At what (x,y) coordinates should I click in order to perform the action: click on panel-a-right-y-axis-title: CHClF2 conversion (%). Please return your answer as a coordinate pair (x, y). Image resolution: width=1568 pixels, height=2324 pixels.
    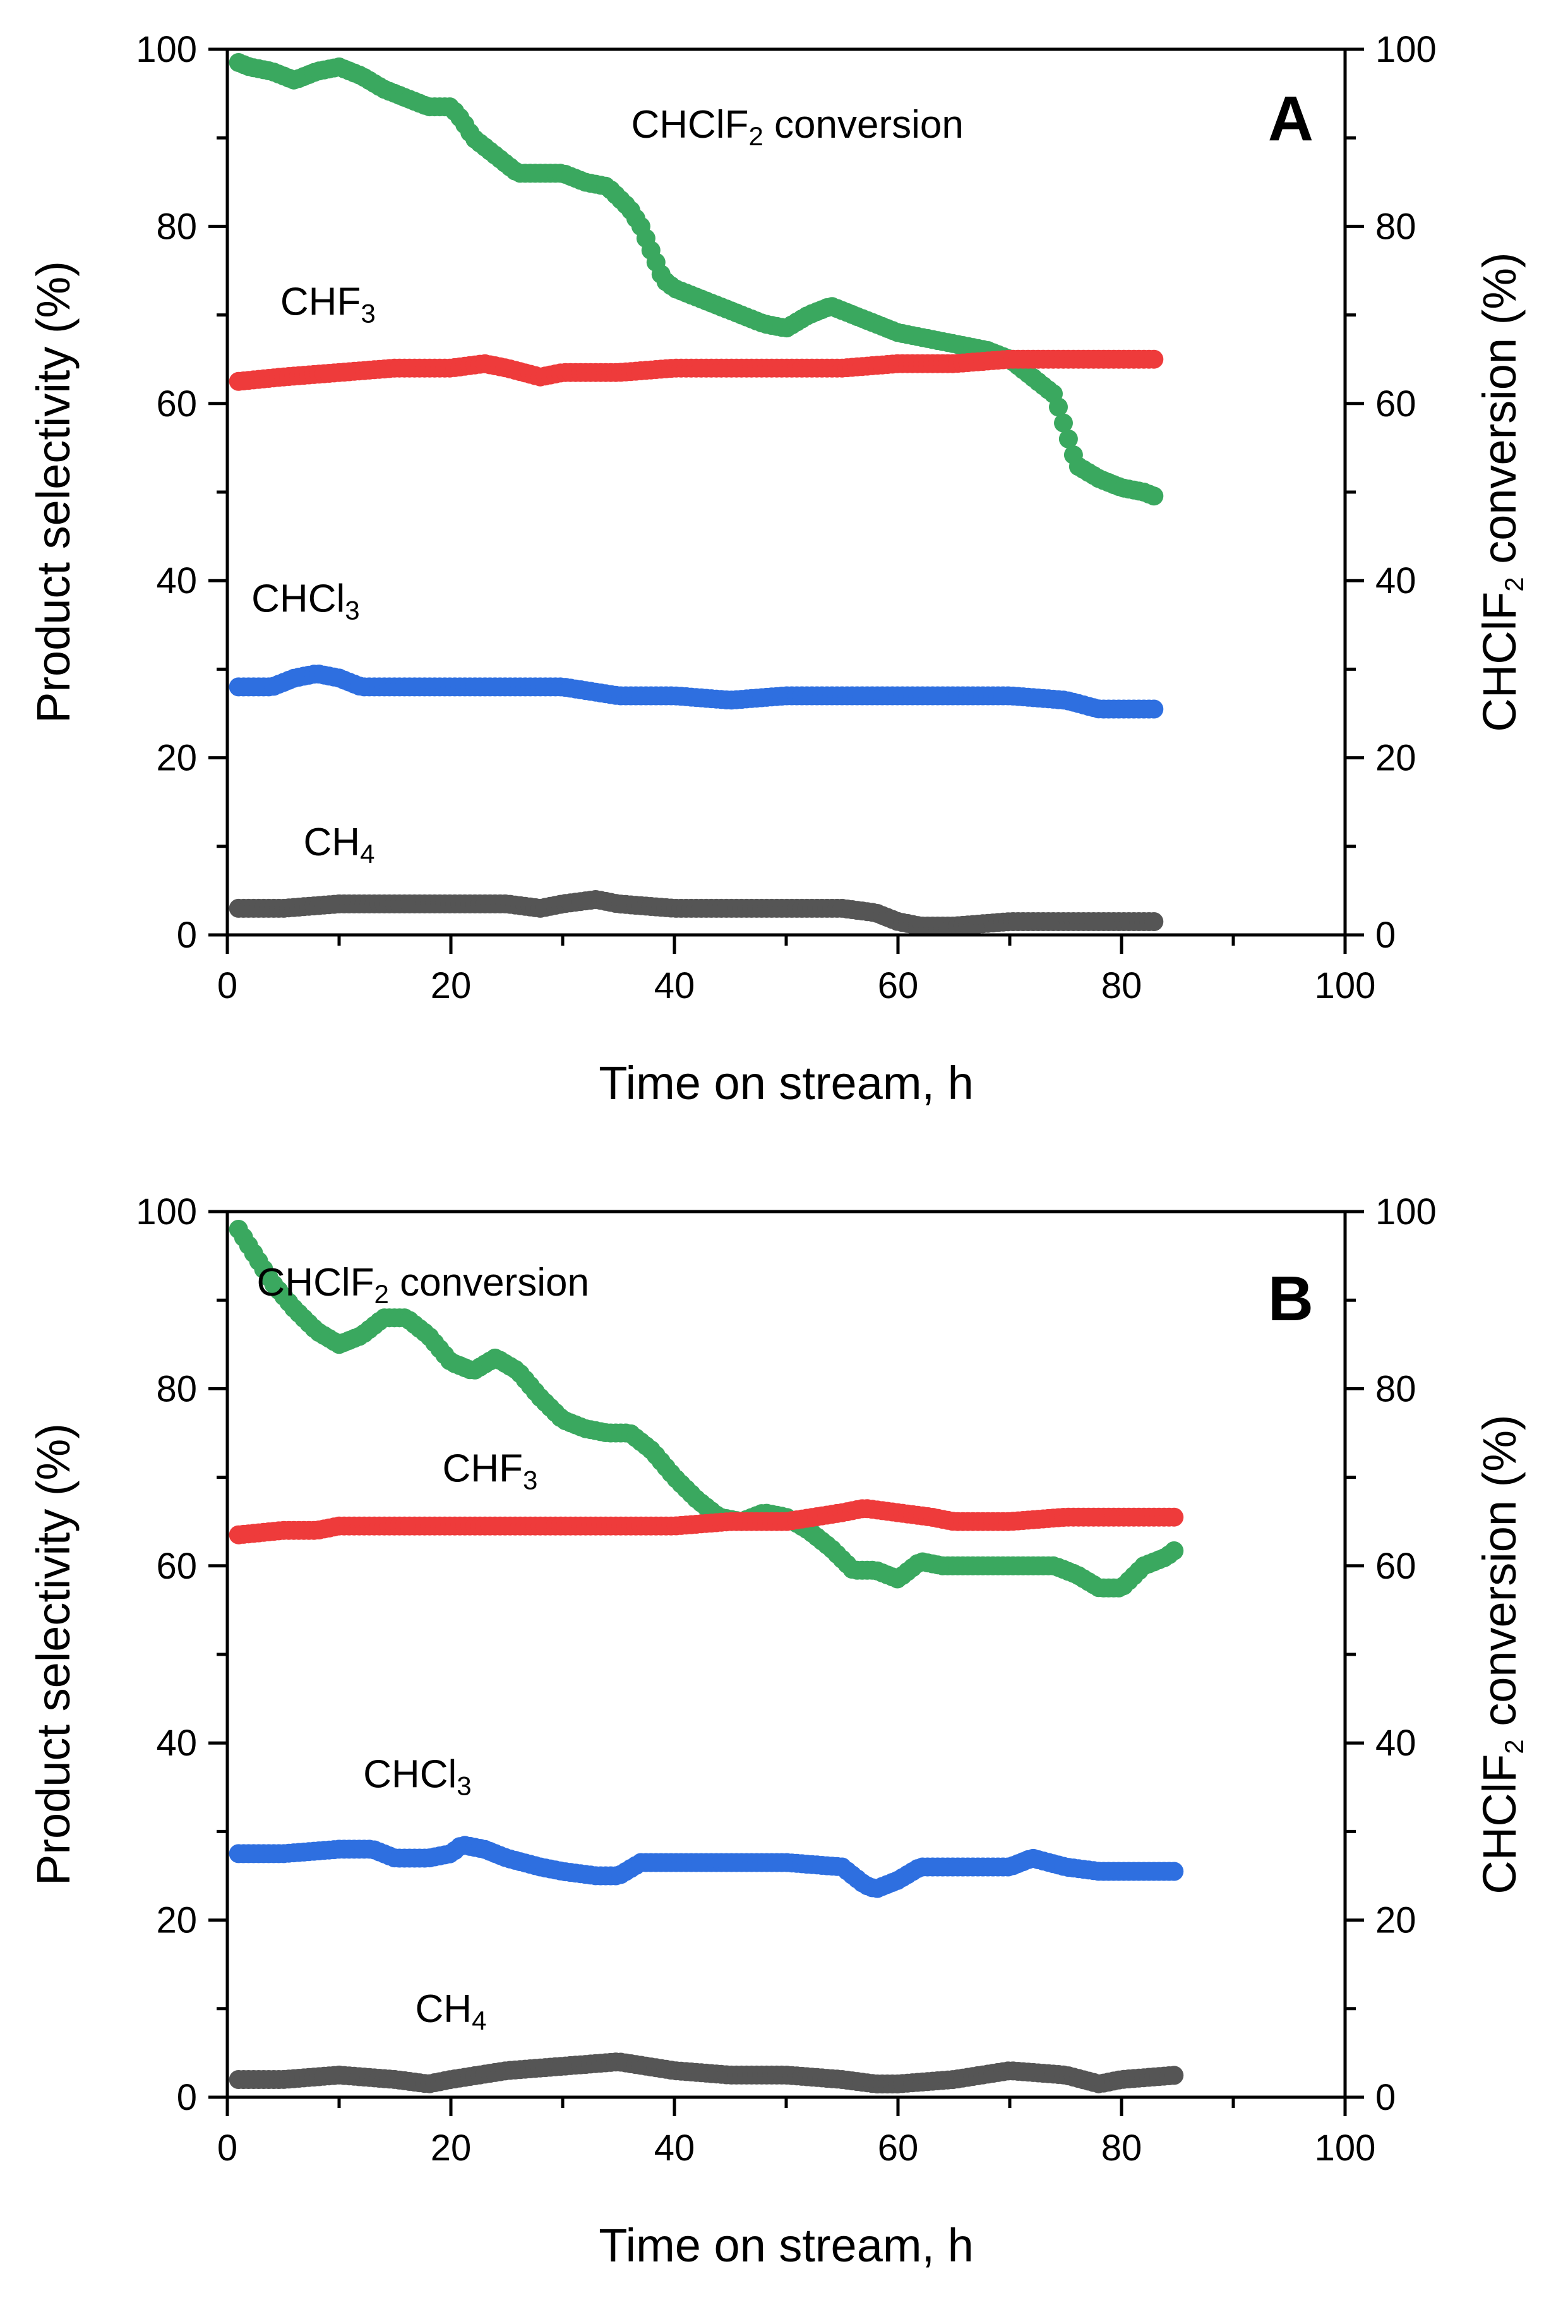
    Looking at the image, I should click on (1501, 492).